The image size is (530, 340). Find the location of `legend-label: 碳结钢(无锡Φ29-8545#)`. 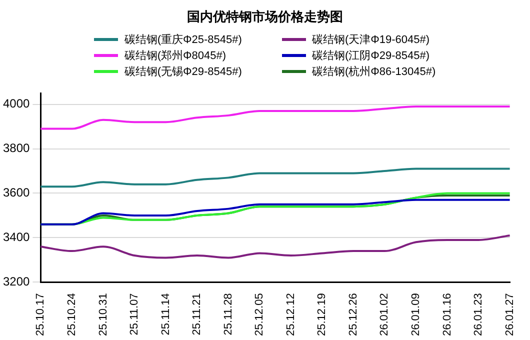

legend-label: 碳结钢(无锡Φ29-8545#) is located at coordinates (183, 72).